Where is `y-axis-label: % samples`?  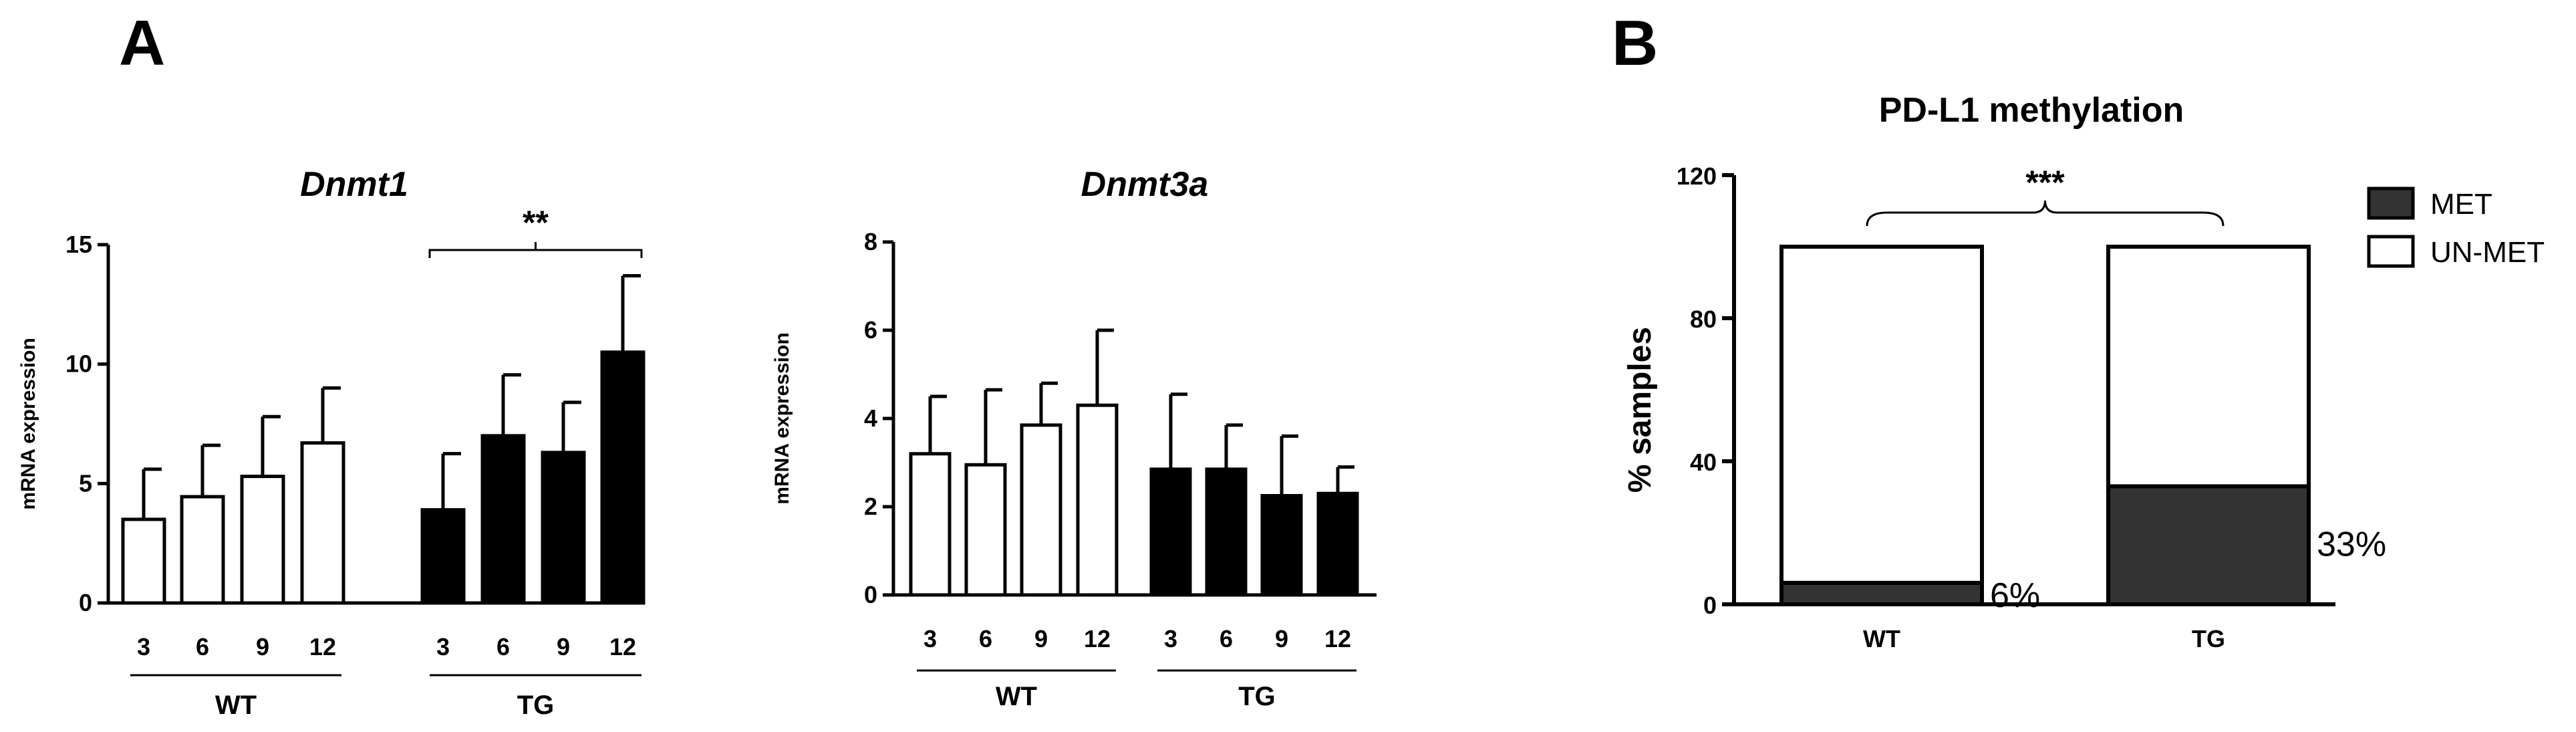 y-axis-label: % samples is located at coordinates (1640, 410).